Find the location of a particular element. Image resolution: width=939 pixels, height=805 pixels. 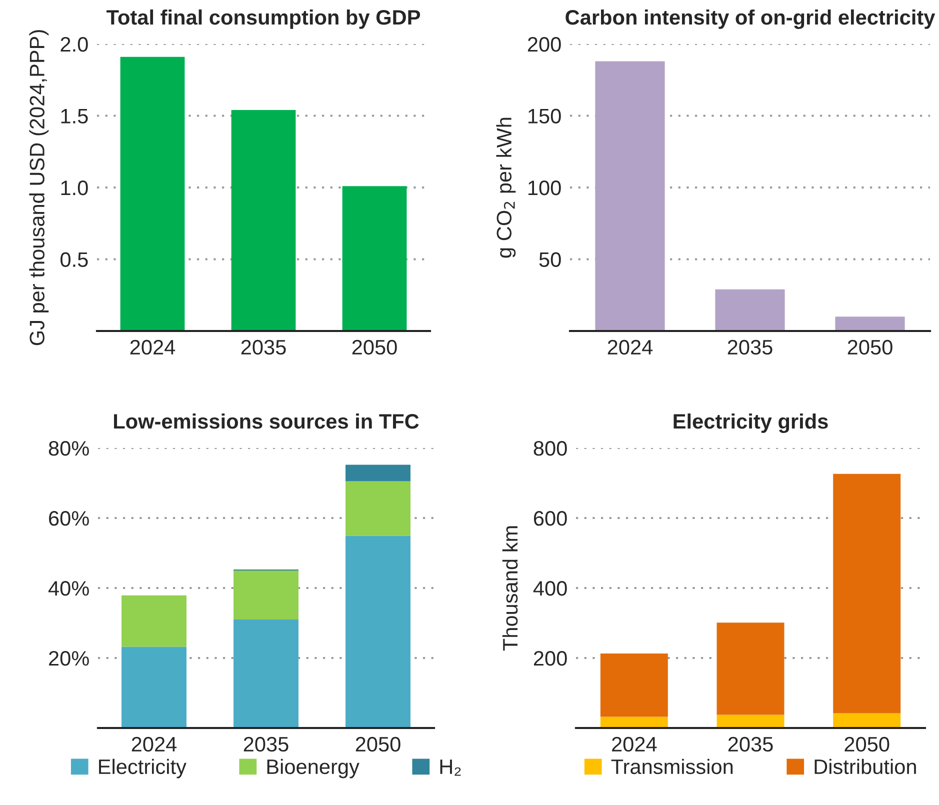

chart-title: Carbon intensity of on-grid electricity is located at coordinates (751, 19).